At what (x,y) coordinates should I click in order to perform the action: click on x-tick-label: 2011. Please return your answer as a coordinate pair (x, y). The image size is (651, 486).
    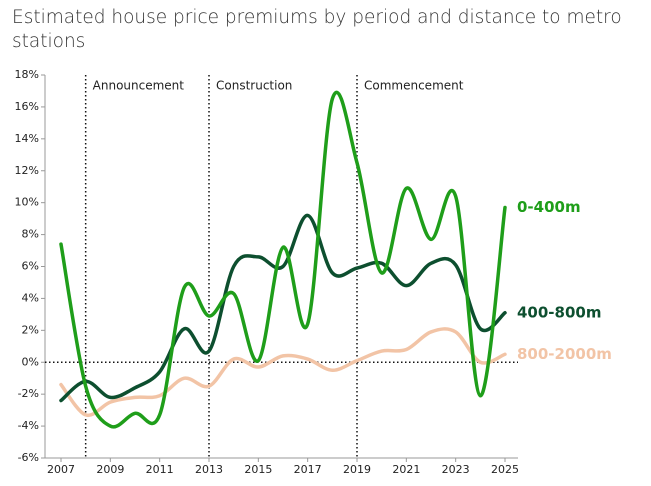
    Looking at the image, I should click on (160, 469).